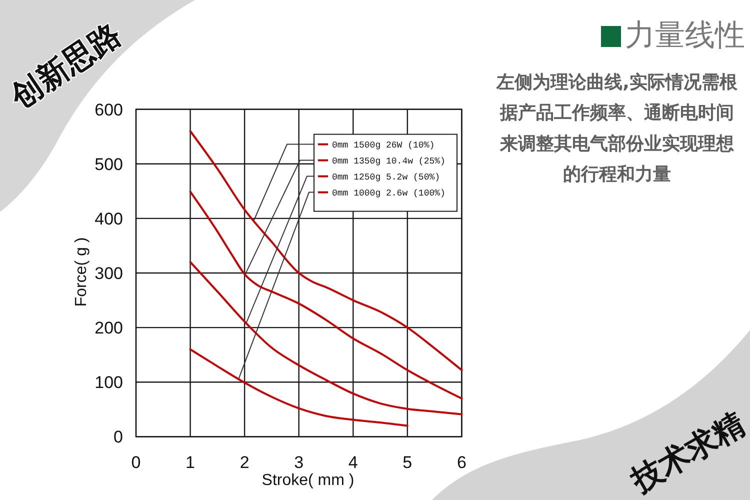 The height and width of the screenshot is (500, 750). What do you see at coordinates (685, 35) in the screenshot?
I see `text: 力量线性` at bounding box center [685, 35].